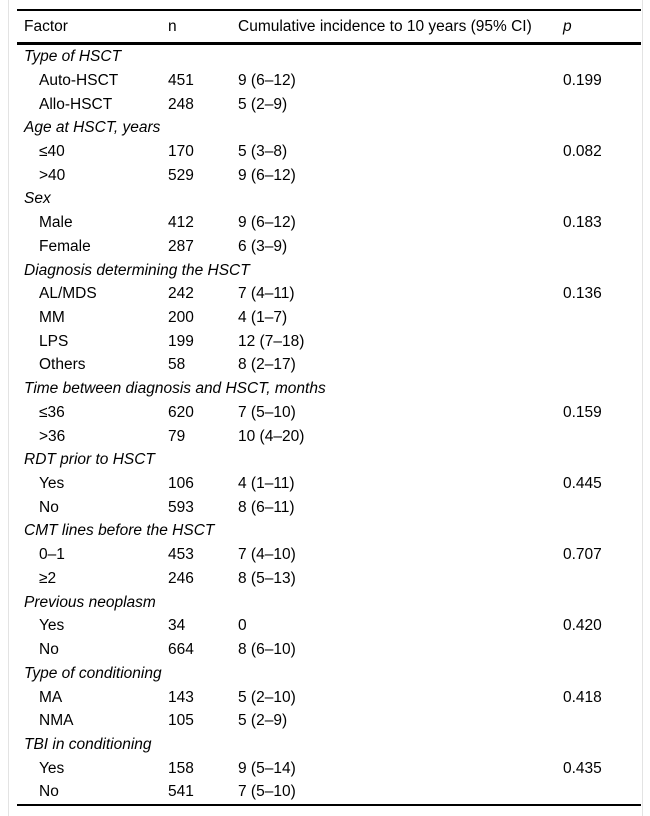  What do you see at coordinates (89, 460) in the screenshot?
I see `section-label: RDT prior to HSCT` at bounding box center [89, 460].